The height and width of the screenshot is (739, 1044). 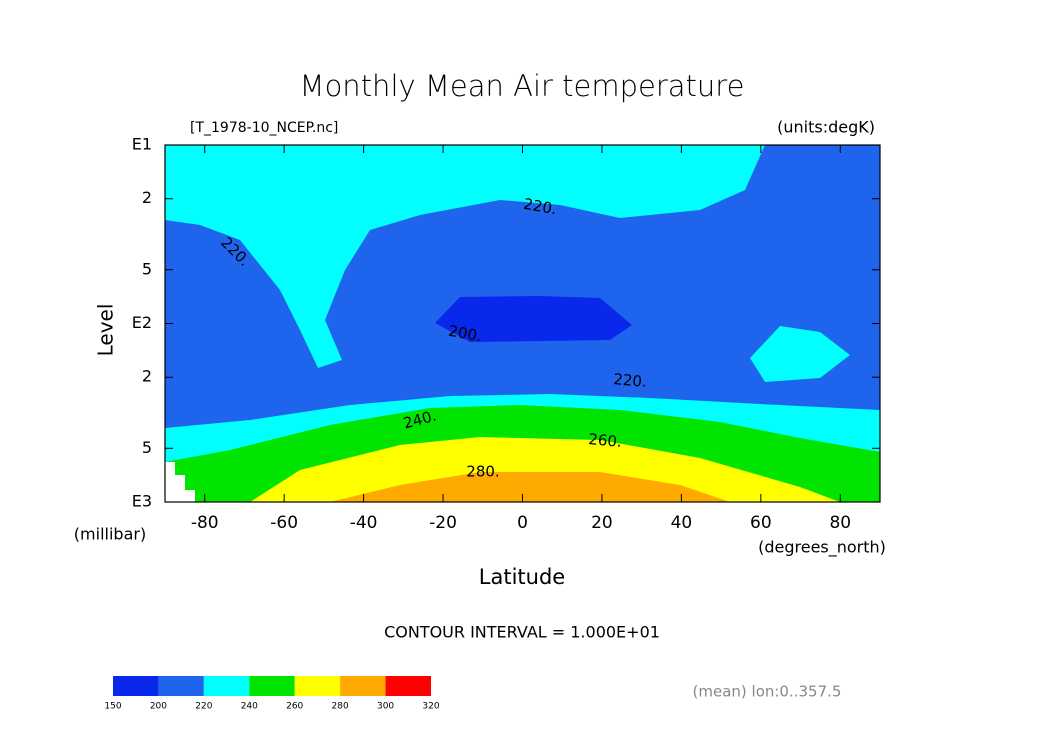 What do you see at coordinates (840, 523) in the screenshot?
I see `x-tick-label: 80` at bounding box center [840, 523].